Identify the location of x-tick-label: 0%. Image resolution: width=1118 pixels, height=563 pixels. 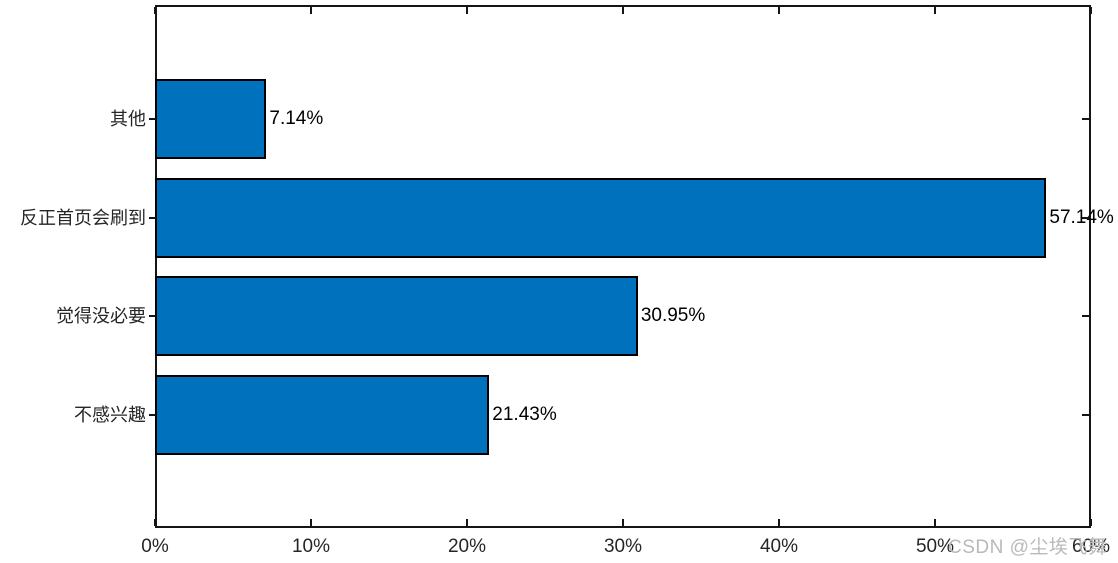
(155, 546).